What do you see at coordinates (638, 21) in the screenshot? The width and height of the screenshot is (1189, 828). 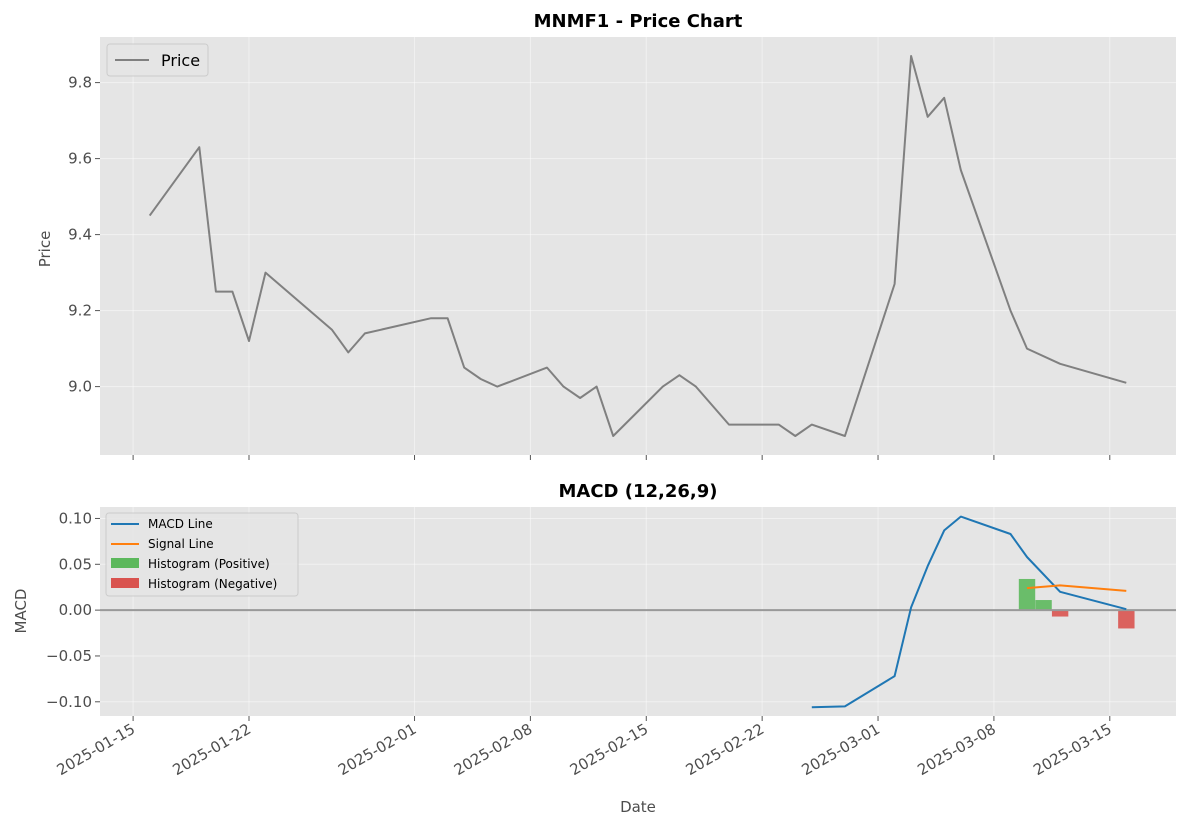 I see `price-chart-title: MNMF1 - Price Chart` at bounding box center [638, 21].